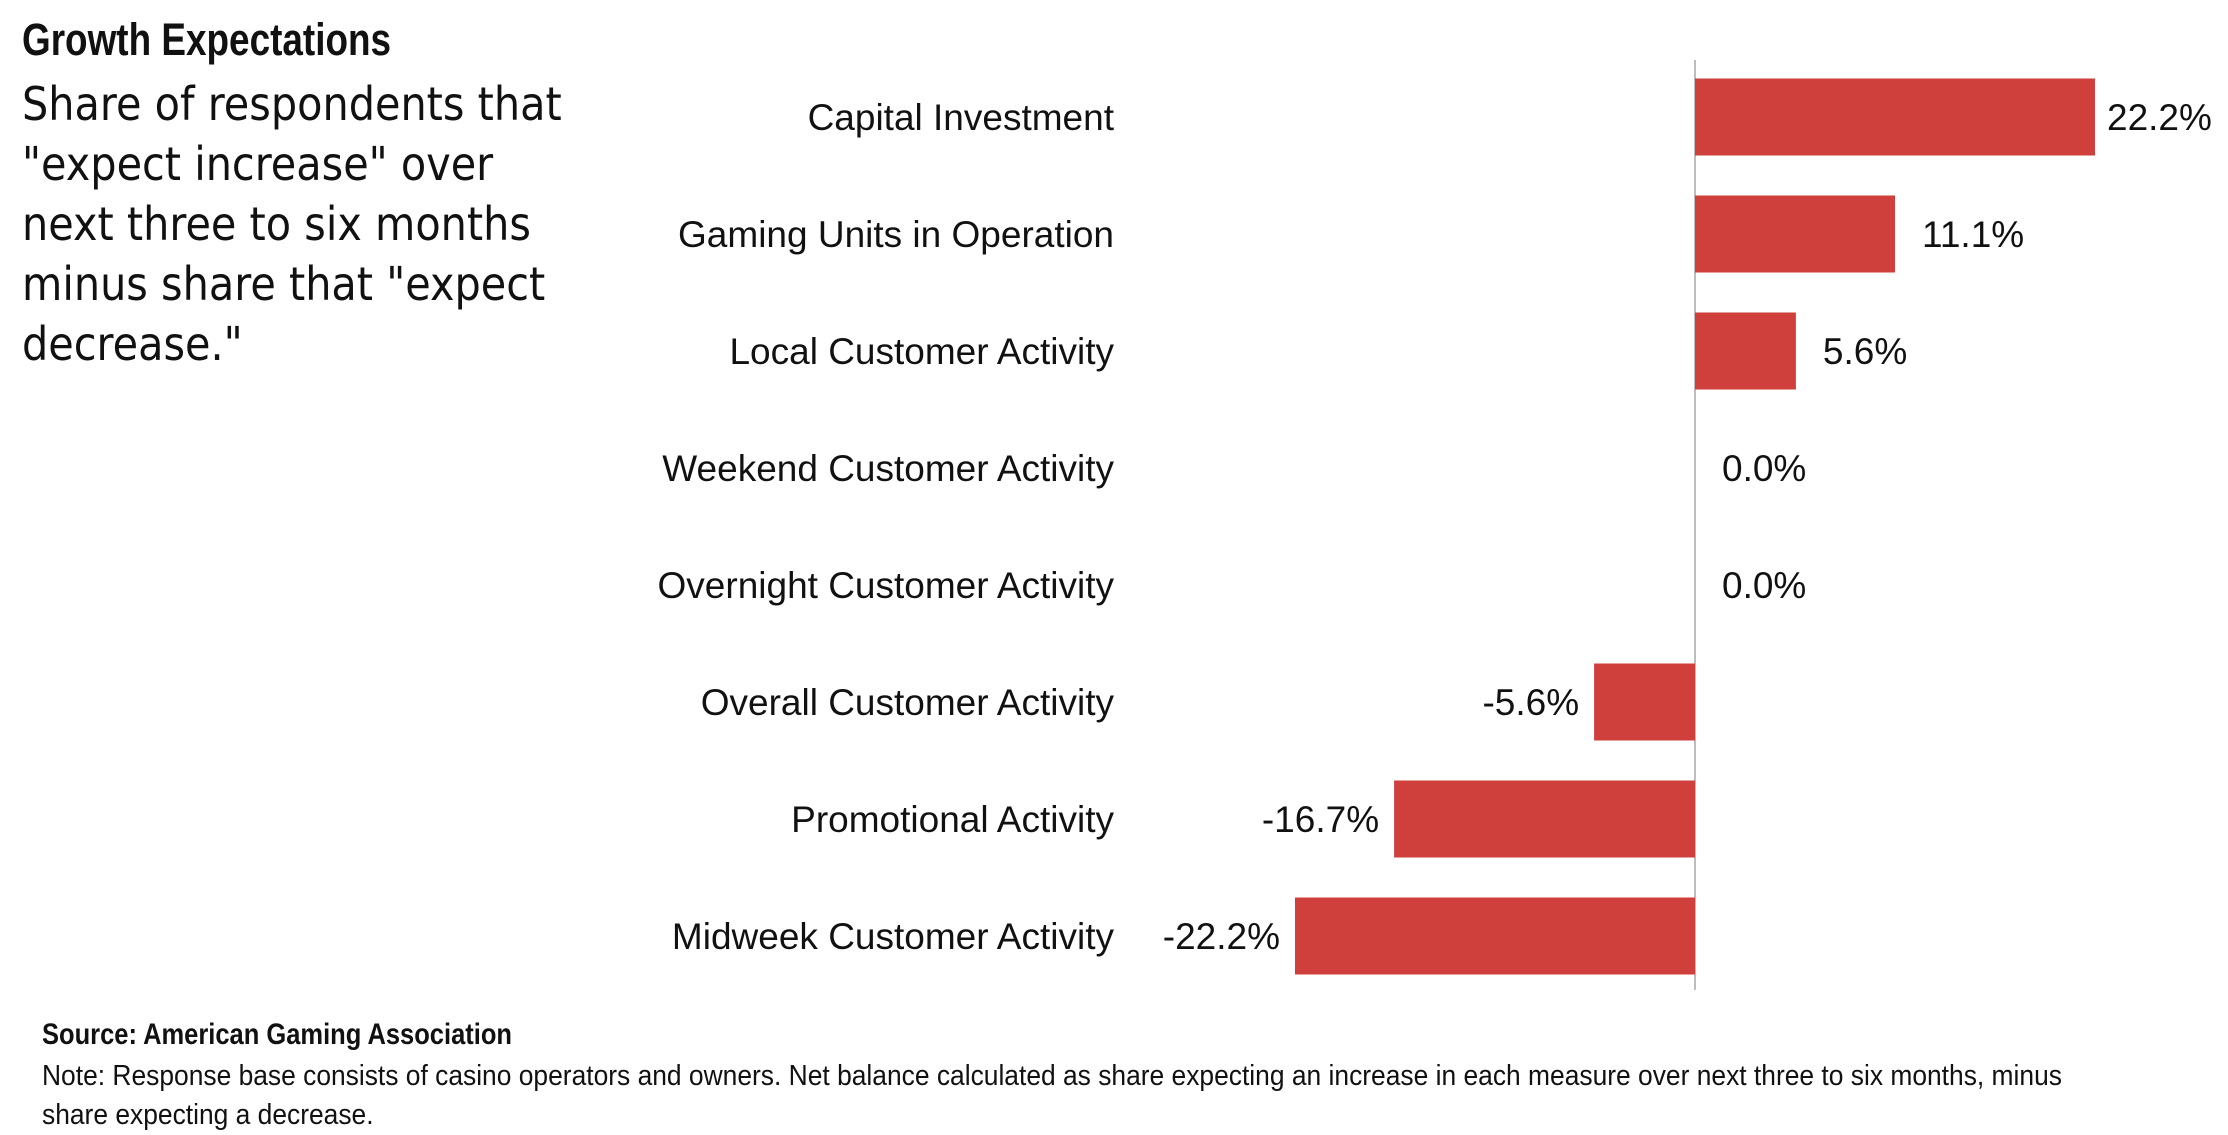 This screenshot has width=2228, height=1135. Describe the element at coordinates (1221, 936) in the screenshot. I see `value-label-8: -22.2%` at that location.